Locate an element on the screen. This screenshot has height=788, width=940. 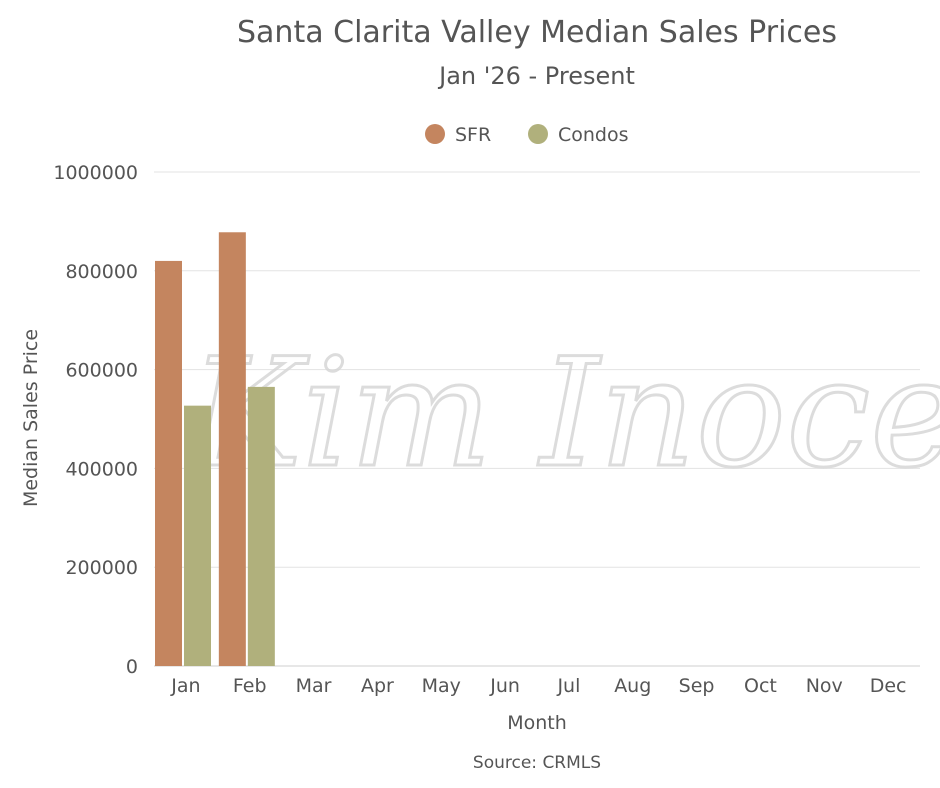
y-axis-ticks: 0 200000 400000 600000 800000 1000000 is located at coordinates (95, 420).